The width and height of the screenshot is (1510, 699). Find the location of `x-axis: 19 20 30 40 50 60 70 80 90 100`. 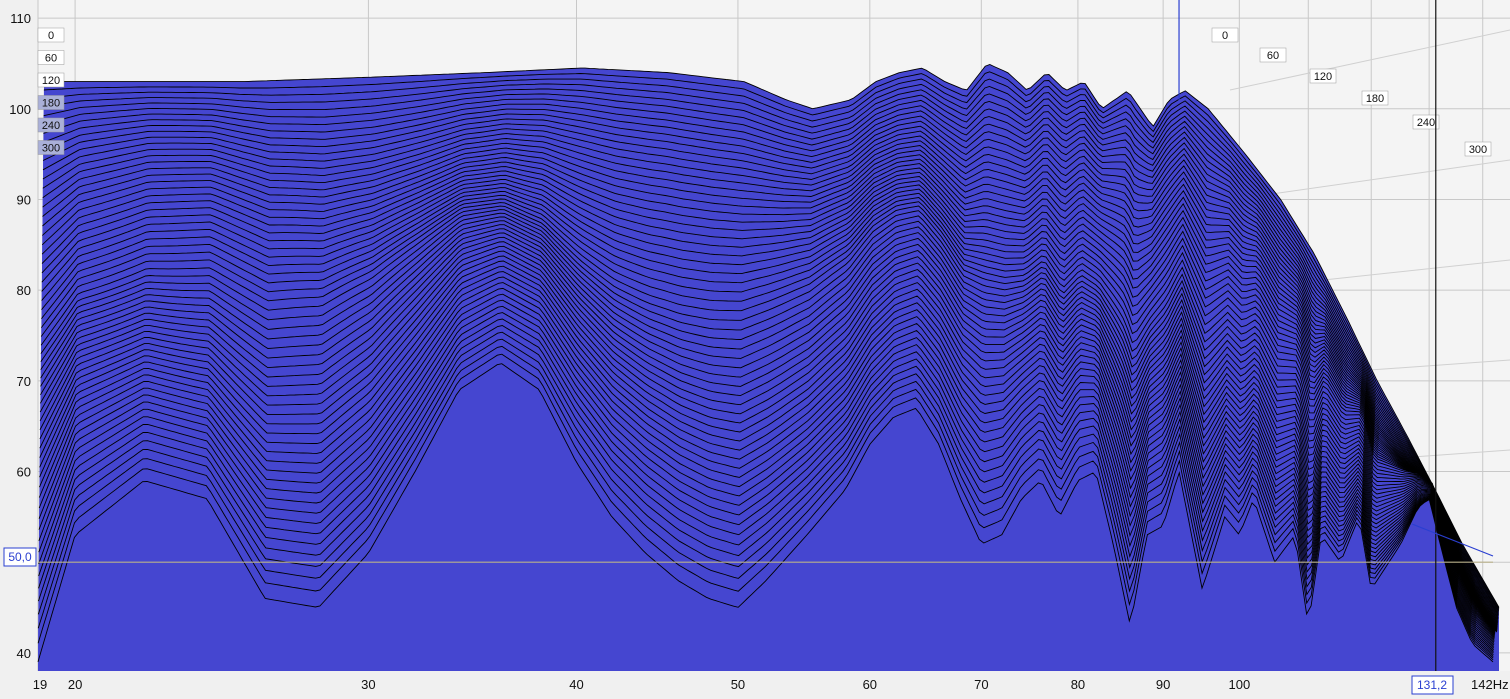

x-axis: 19 20 30 40 50 60 70 80 90 100 is located at coordinates (755, 685).